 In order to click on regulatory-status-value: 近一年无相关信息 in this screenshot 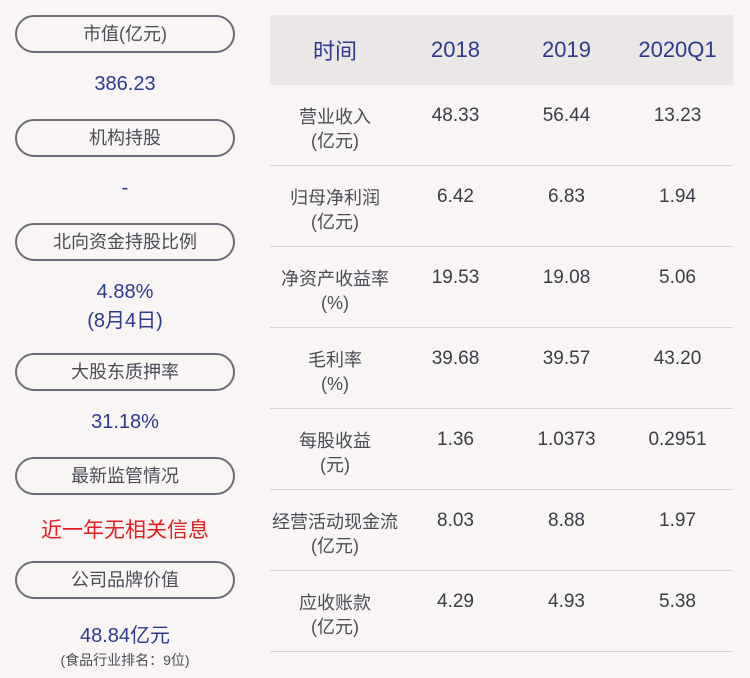, I will do `click(125, 530)`.